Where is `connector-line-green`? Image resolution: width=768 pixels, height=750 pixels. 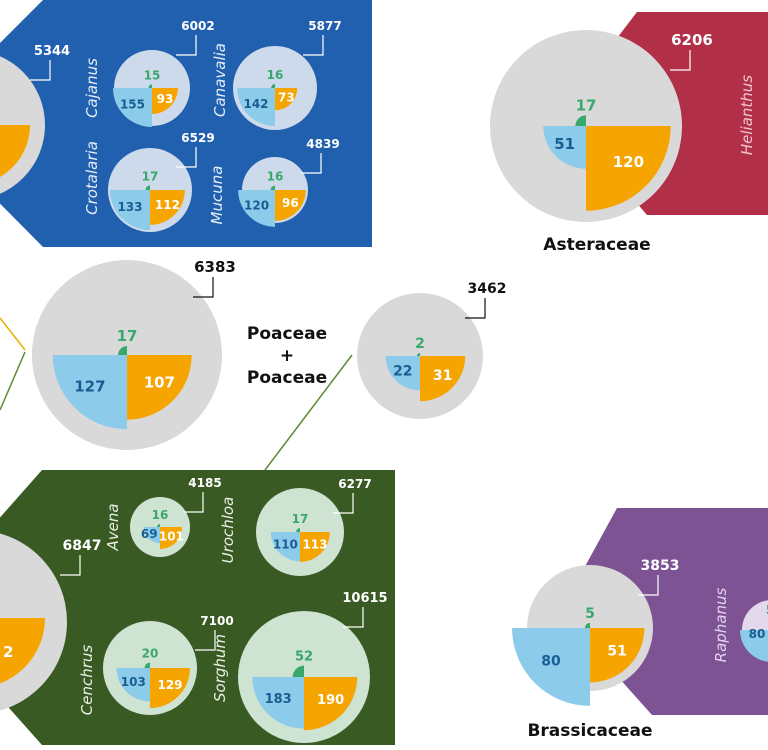 connector-line-green is located at coordinates (308, 412).